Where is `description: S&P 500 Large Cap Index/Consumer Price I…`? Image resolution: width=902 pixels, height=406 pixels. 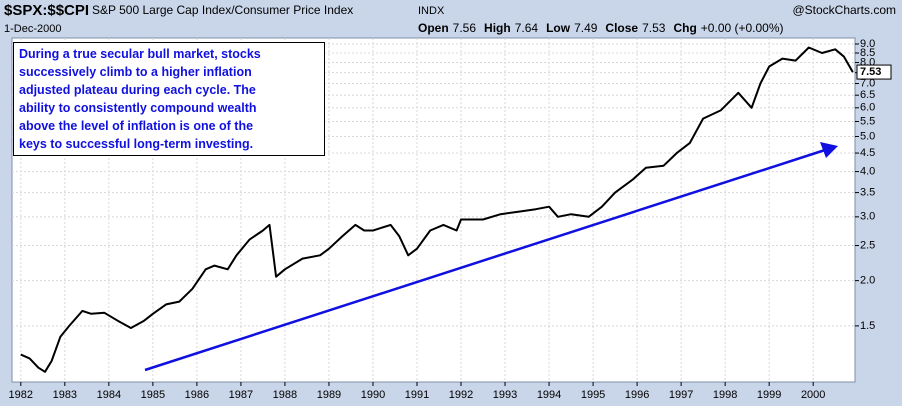 description: S&P 500 Large Cap Index/Consumer Price I… is located at coordinates (222, 10).